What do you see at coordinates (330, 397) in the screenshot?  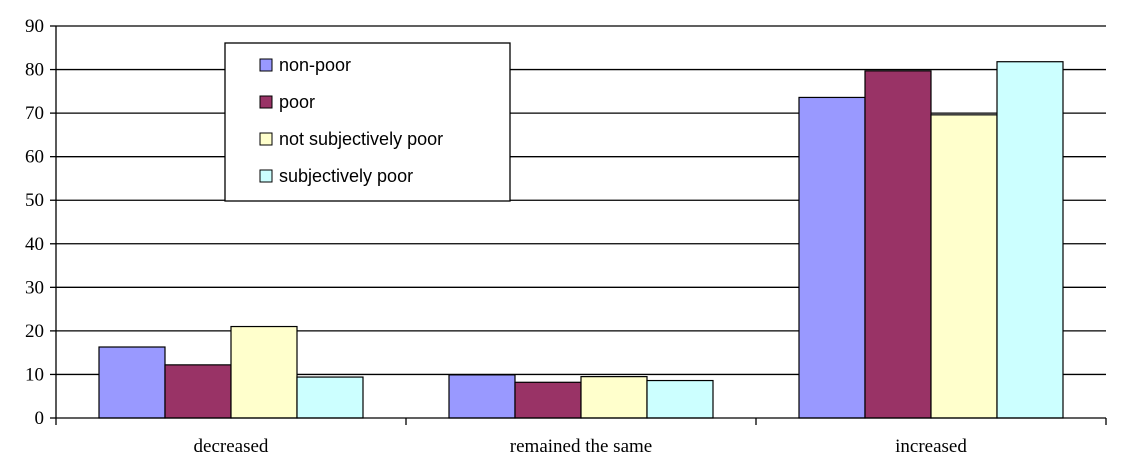 I see `bar-subjectively-poor-decreased` at bounding box center [330, 397].